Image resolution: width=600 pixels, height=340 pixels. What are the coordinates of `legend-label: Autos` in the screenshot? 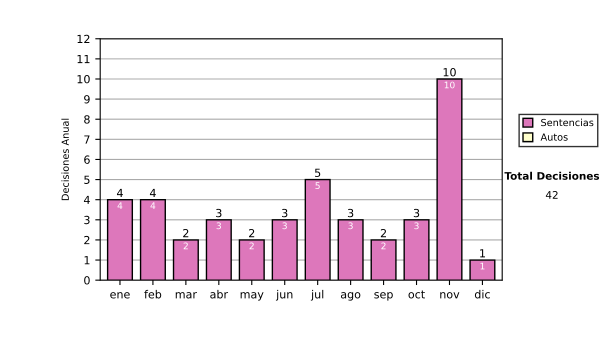 It's located at (554, 137).